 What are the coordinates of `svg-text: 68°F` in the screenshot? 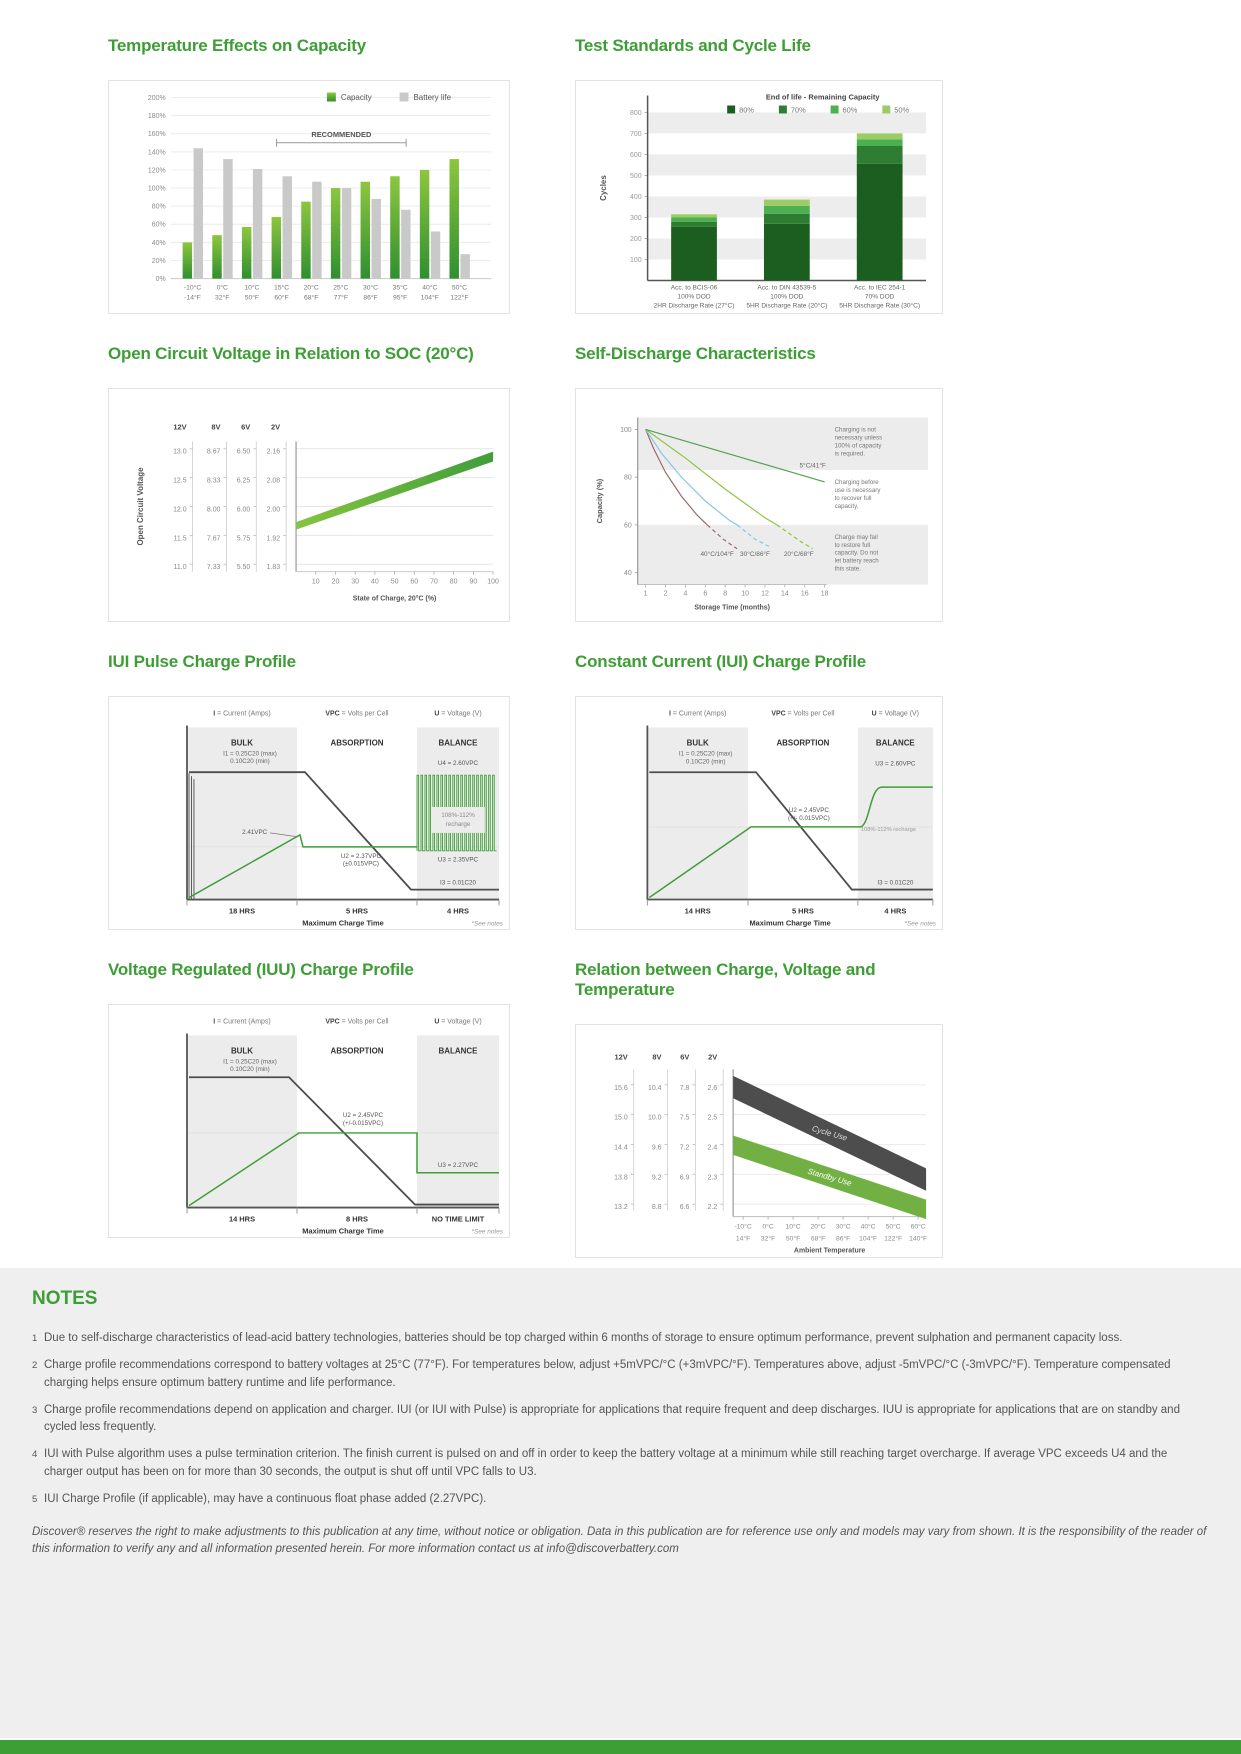 It's located at (818, 1238).